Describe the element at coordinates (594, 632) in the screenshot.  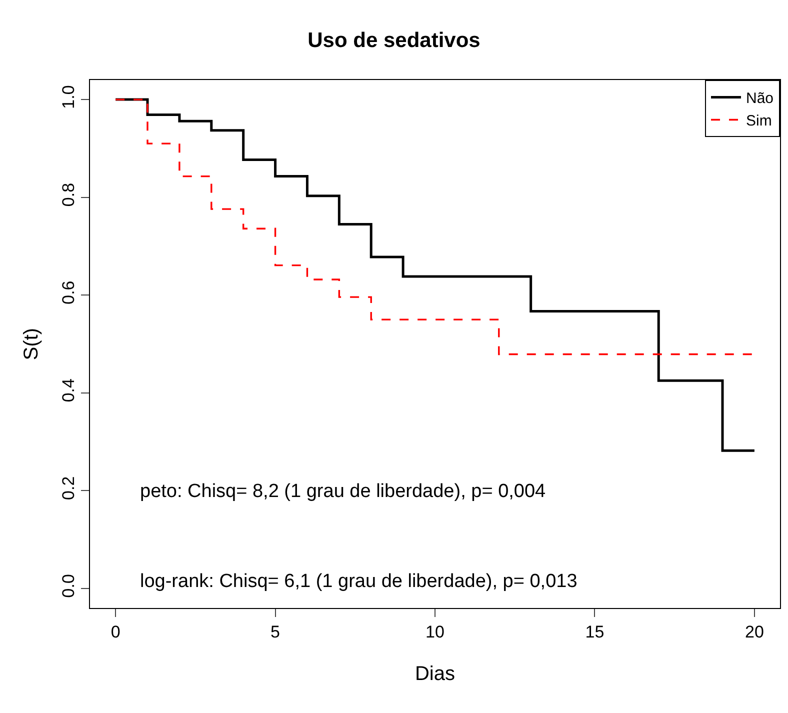
I see `x-tick-label: 15` at that location.